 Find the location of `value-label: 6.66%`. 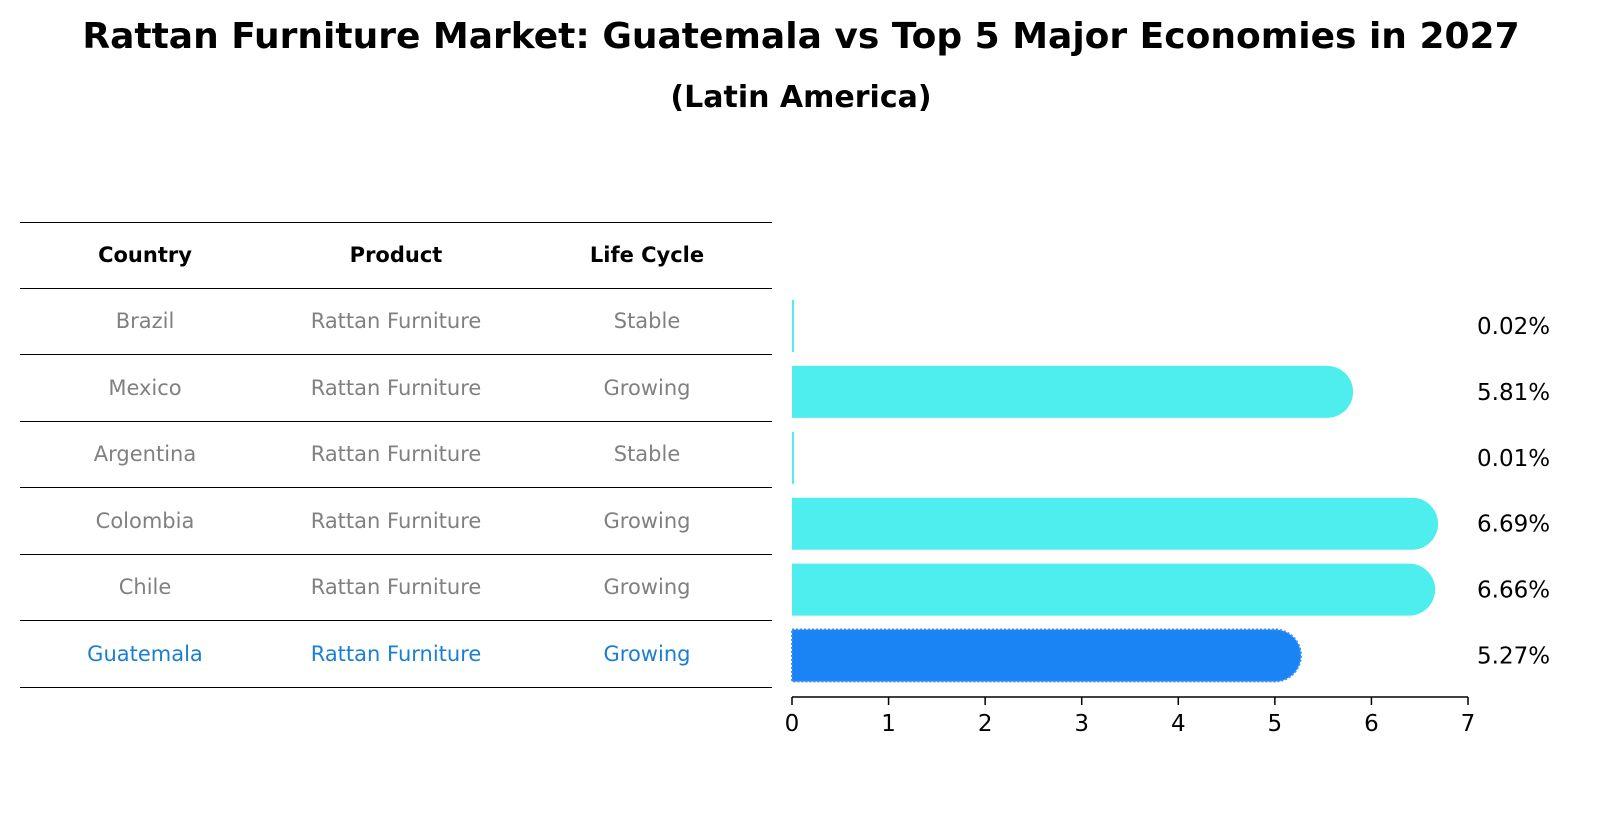

value-label: 6.66% is located at coordinates (1513, 591).